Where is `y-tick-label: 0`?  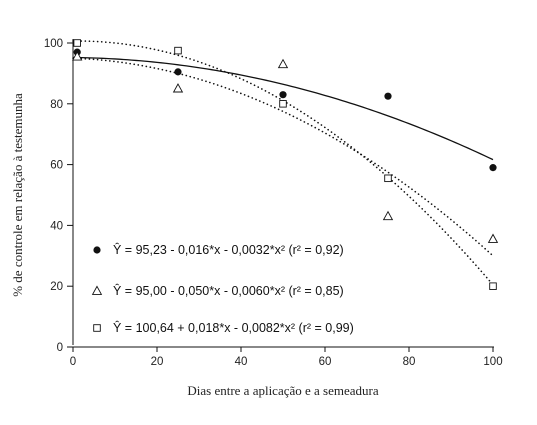 y-tick-label: 0 is located at coordinates (60, 348).